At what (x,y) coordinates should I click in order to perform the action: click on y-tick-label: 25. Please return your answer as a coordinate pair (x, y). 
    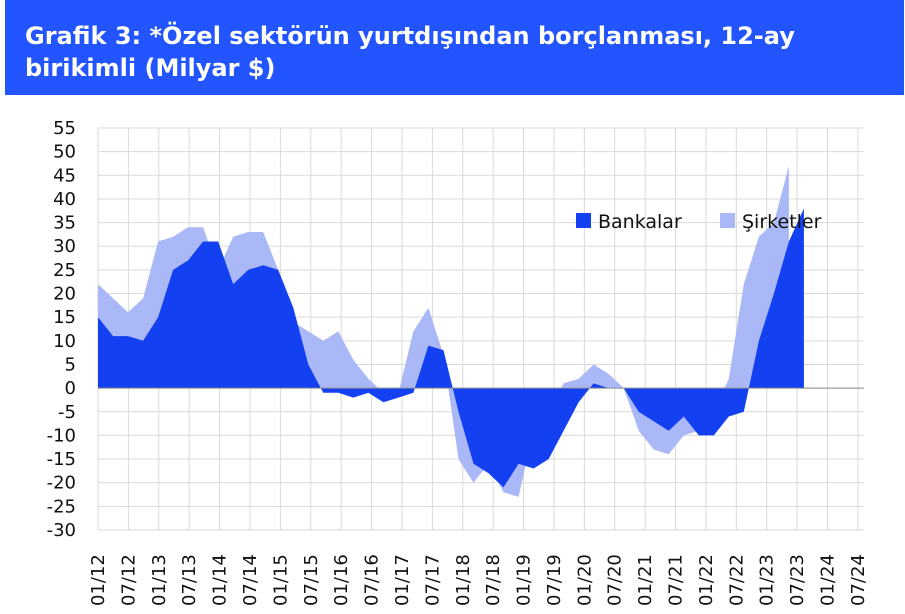
    Looking at the image, I should click on (64, 270).